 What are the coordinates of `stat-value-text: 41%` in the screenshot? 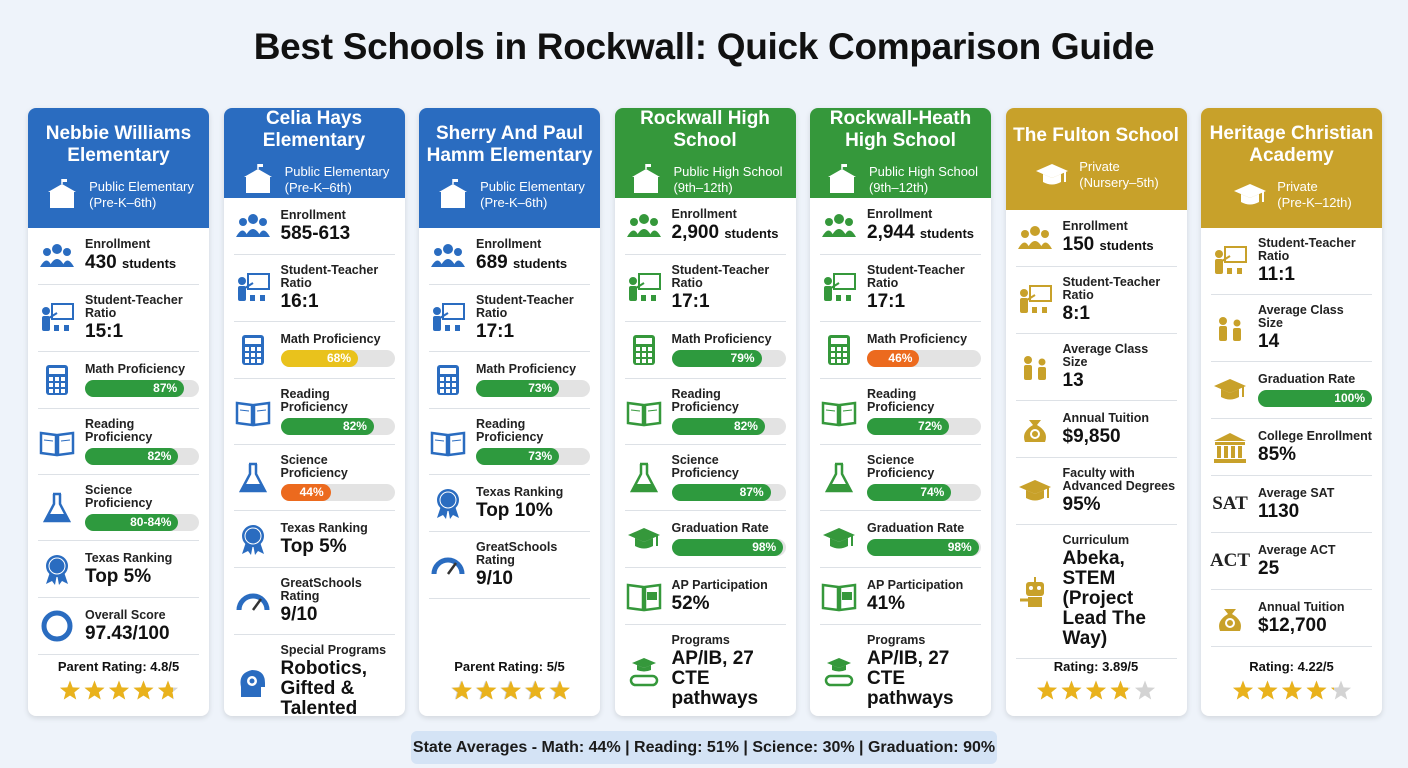 It's located at (886, 603).